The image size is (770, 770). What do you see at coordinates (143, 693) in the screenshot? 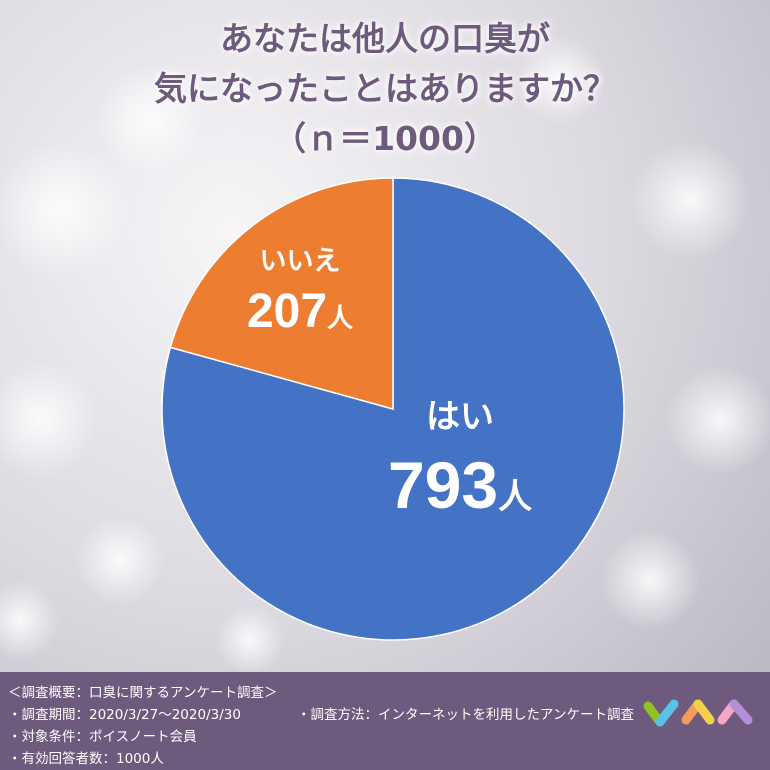
I see `survey-summary-heading: ＜調査概要：口臭に関するアンケート調査＞` at bounding box center [143, 693].